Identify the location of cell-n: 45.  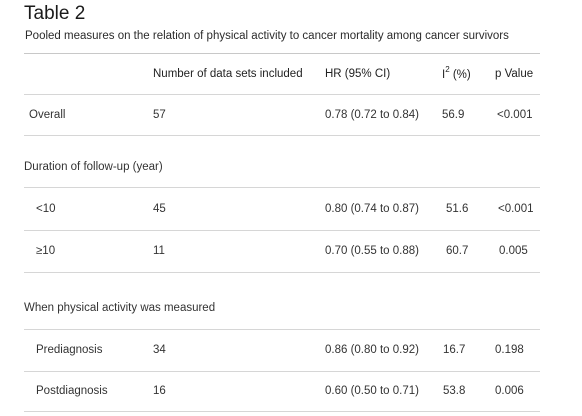
(159, 209).